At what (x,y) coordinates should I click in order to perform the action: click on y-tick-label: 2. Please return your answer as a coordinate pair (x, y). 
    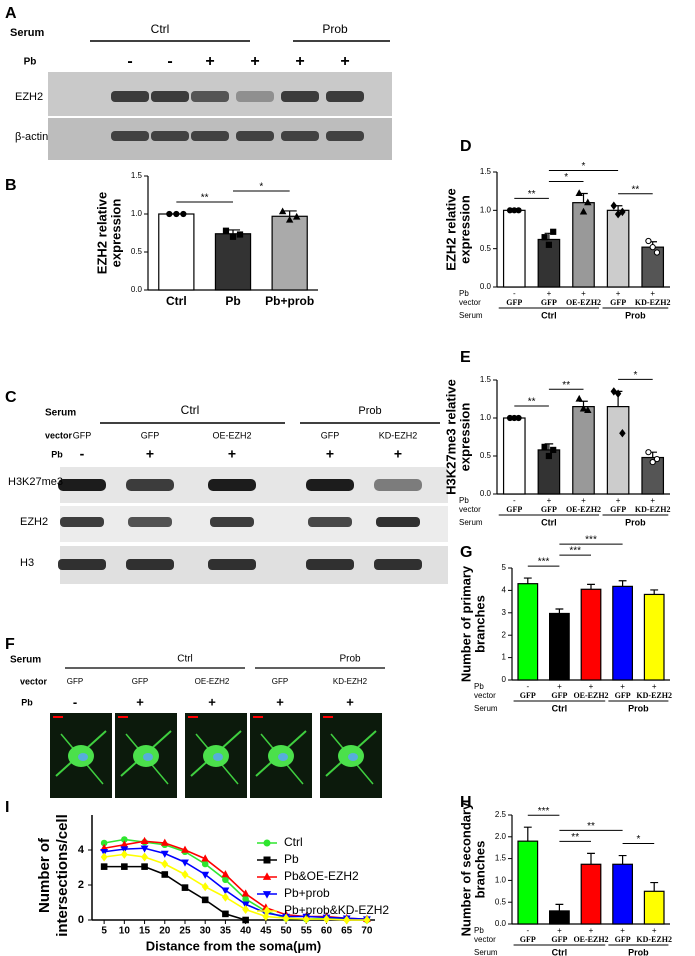
    Looking at the image, I should click on (81, 885).